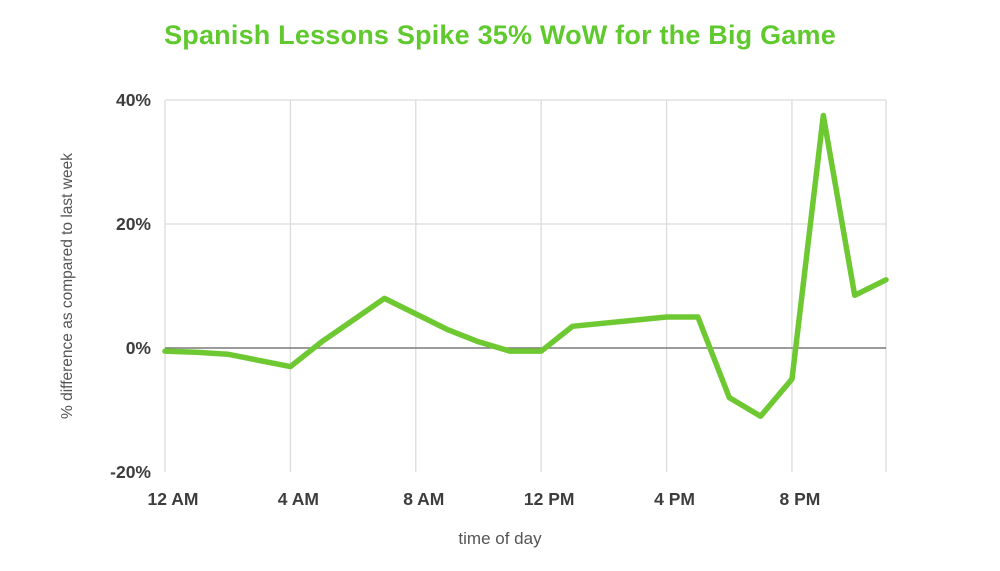 This screenshot has height=571, width=1000. I want to click on x-axis-label: time of day, so click(500, 538).